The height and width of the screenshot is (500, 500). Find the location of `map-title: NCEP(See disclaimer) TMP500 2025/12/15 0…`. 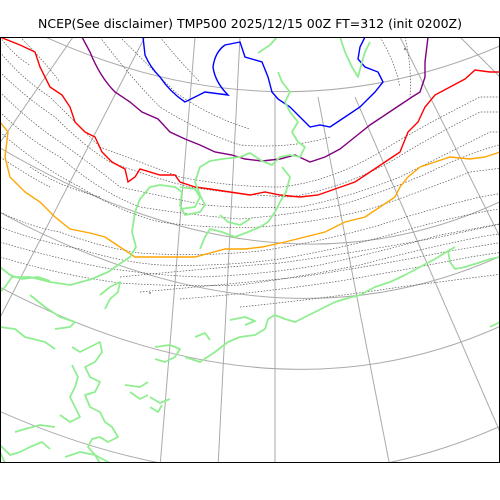

map-title: NCEP(See disclaimer) TMP500 2025/12/15 0… is located at coordinates (250, 23).